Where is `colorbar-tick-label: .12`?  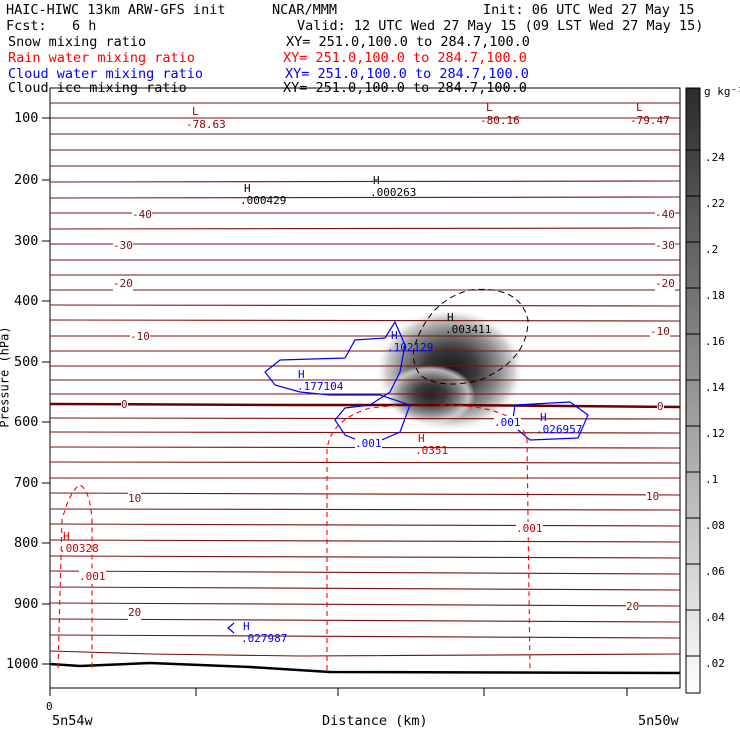 colorbar-tick-label: .12 is located at coordinates (715, 433).